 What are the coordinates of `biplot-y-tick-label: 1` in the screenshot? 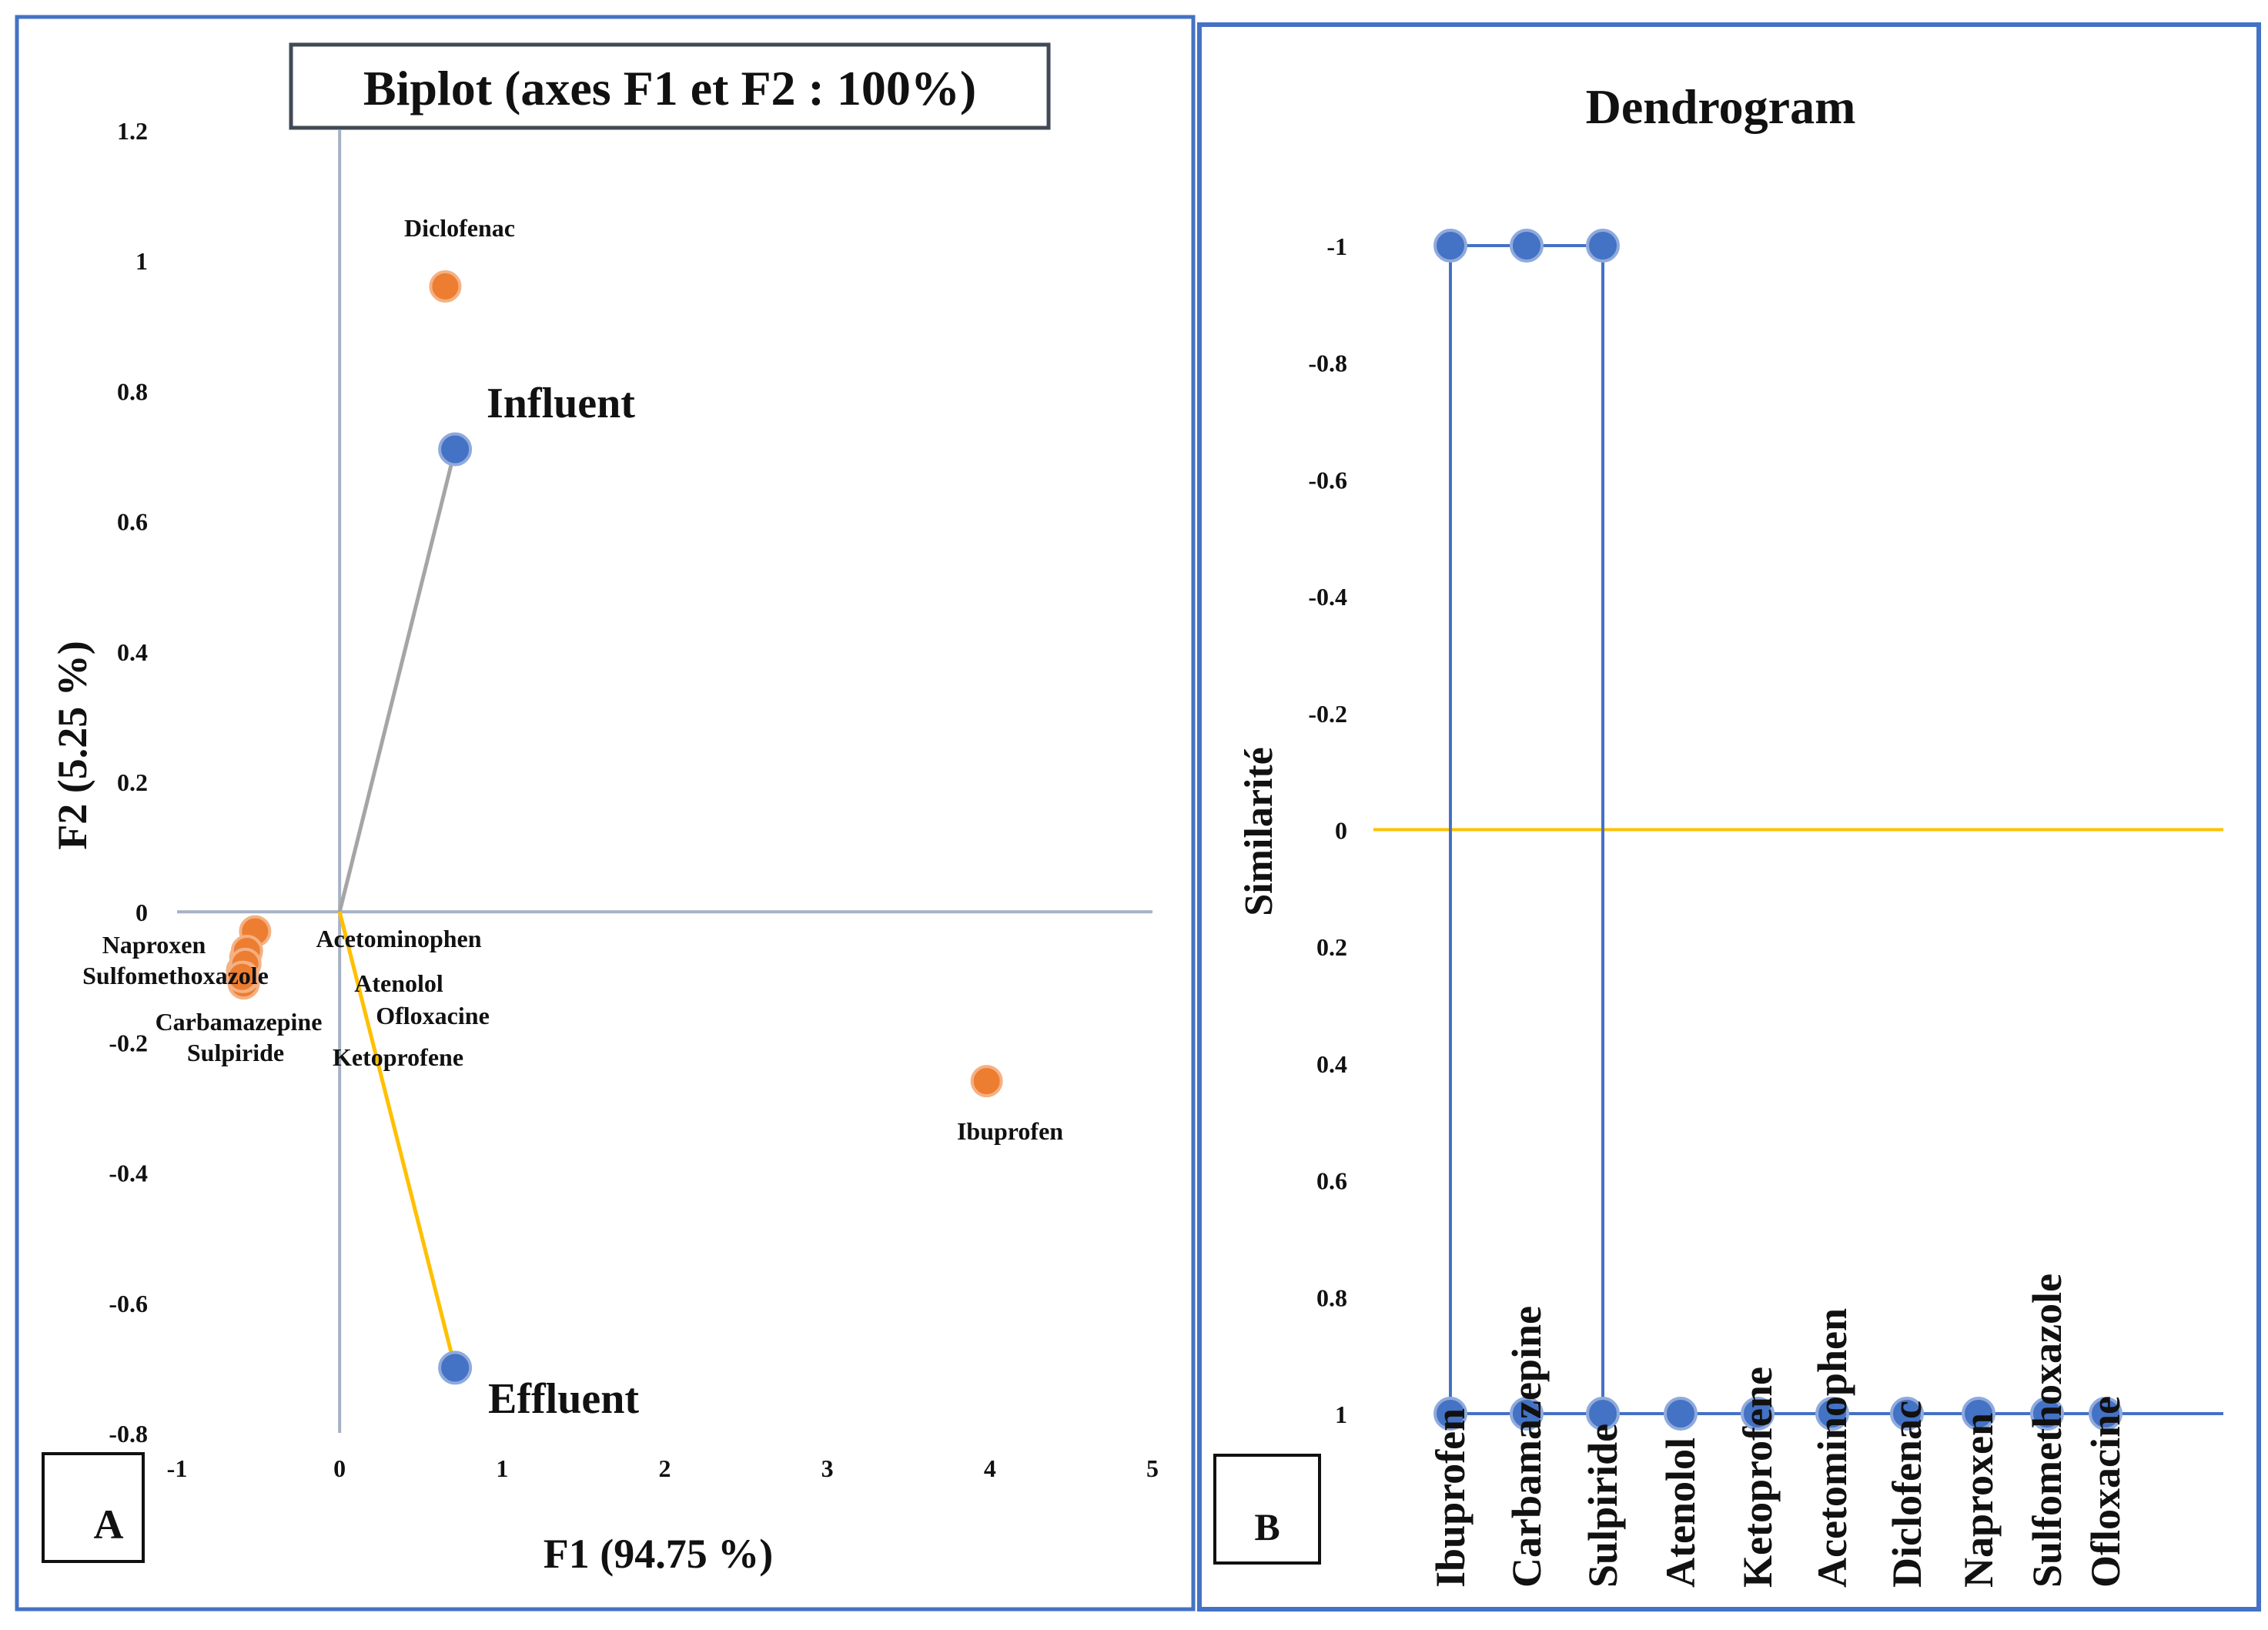 It's located at (141, 261).